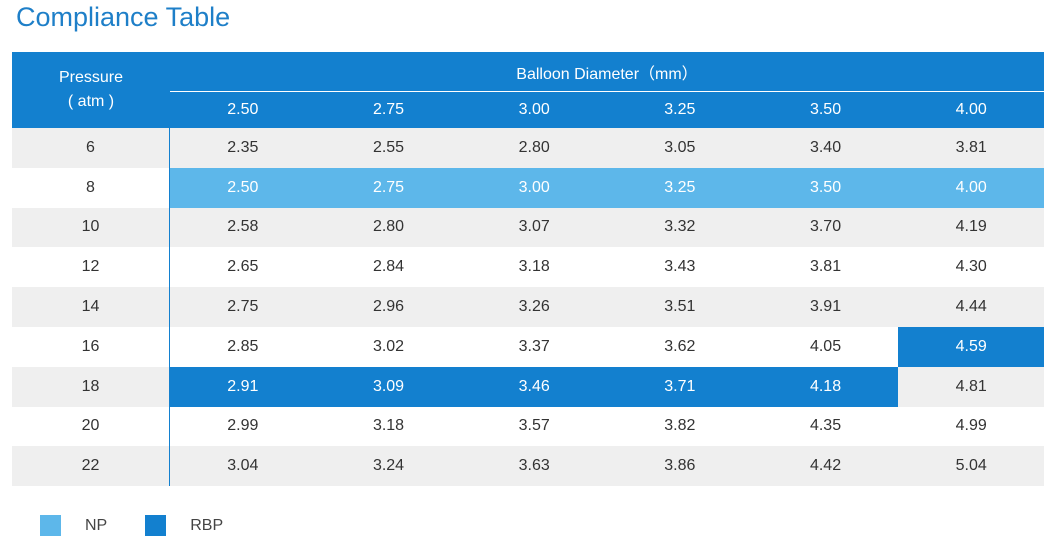 Image resolution: width=1053 pixels, height=542 pixels. What do you see at coordinates (825, 109) in the screenshot?
I see `diameter-column-header: 3.50` at bounding box center [825, 109].